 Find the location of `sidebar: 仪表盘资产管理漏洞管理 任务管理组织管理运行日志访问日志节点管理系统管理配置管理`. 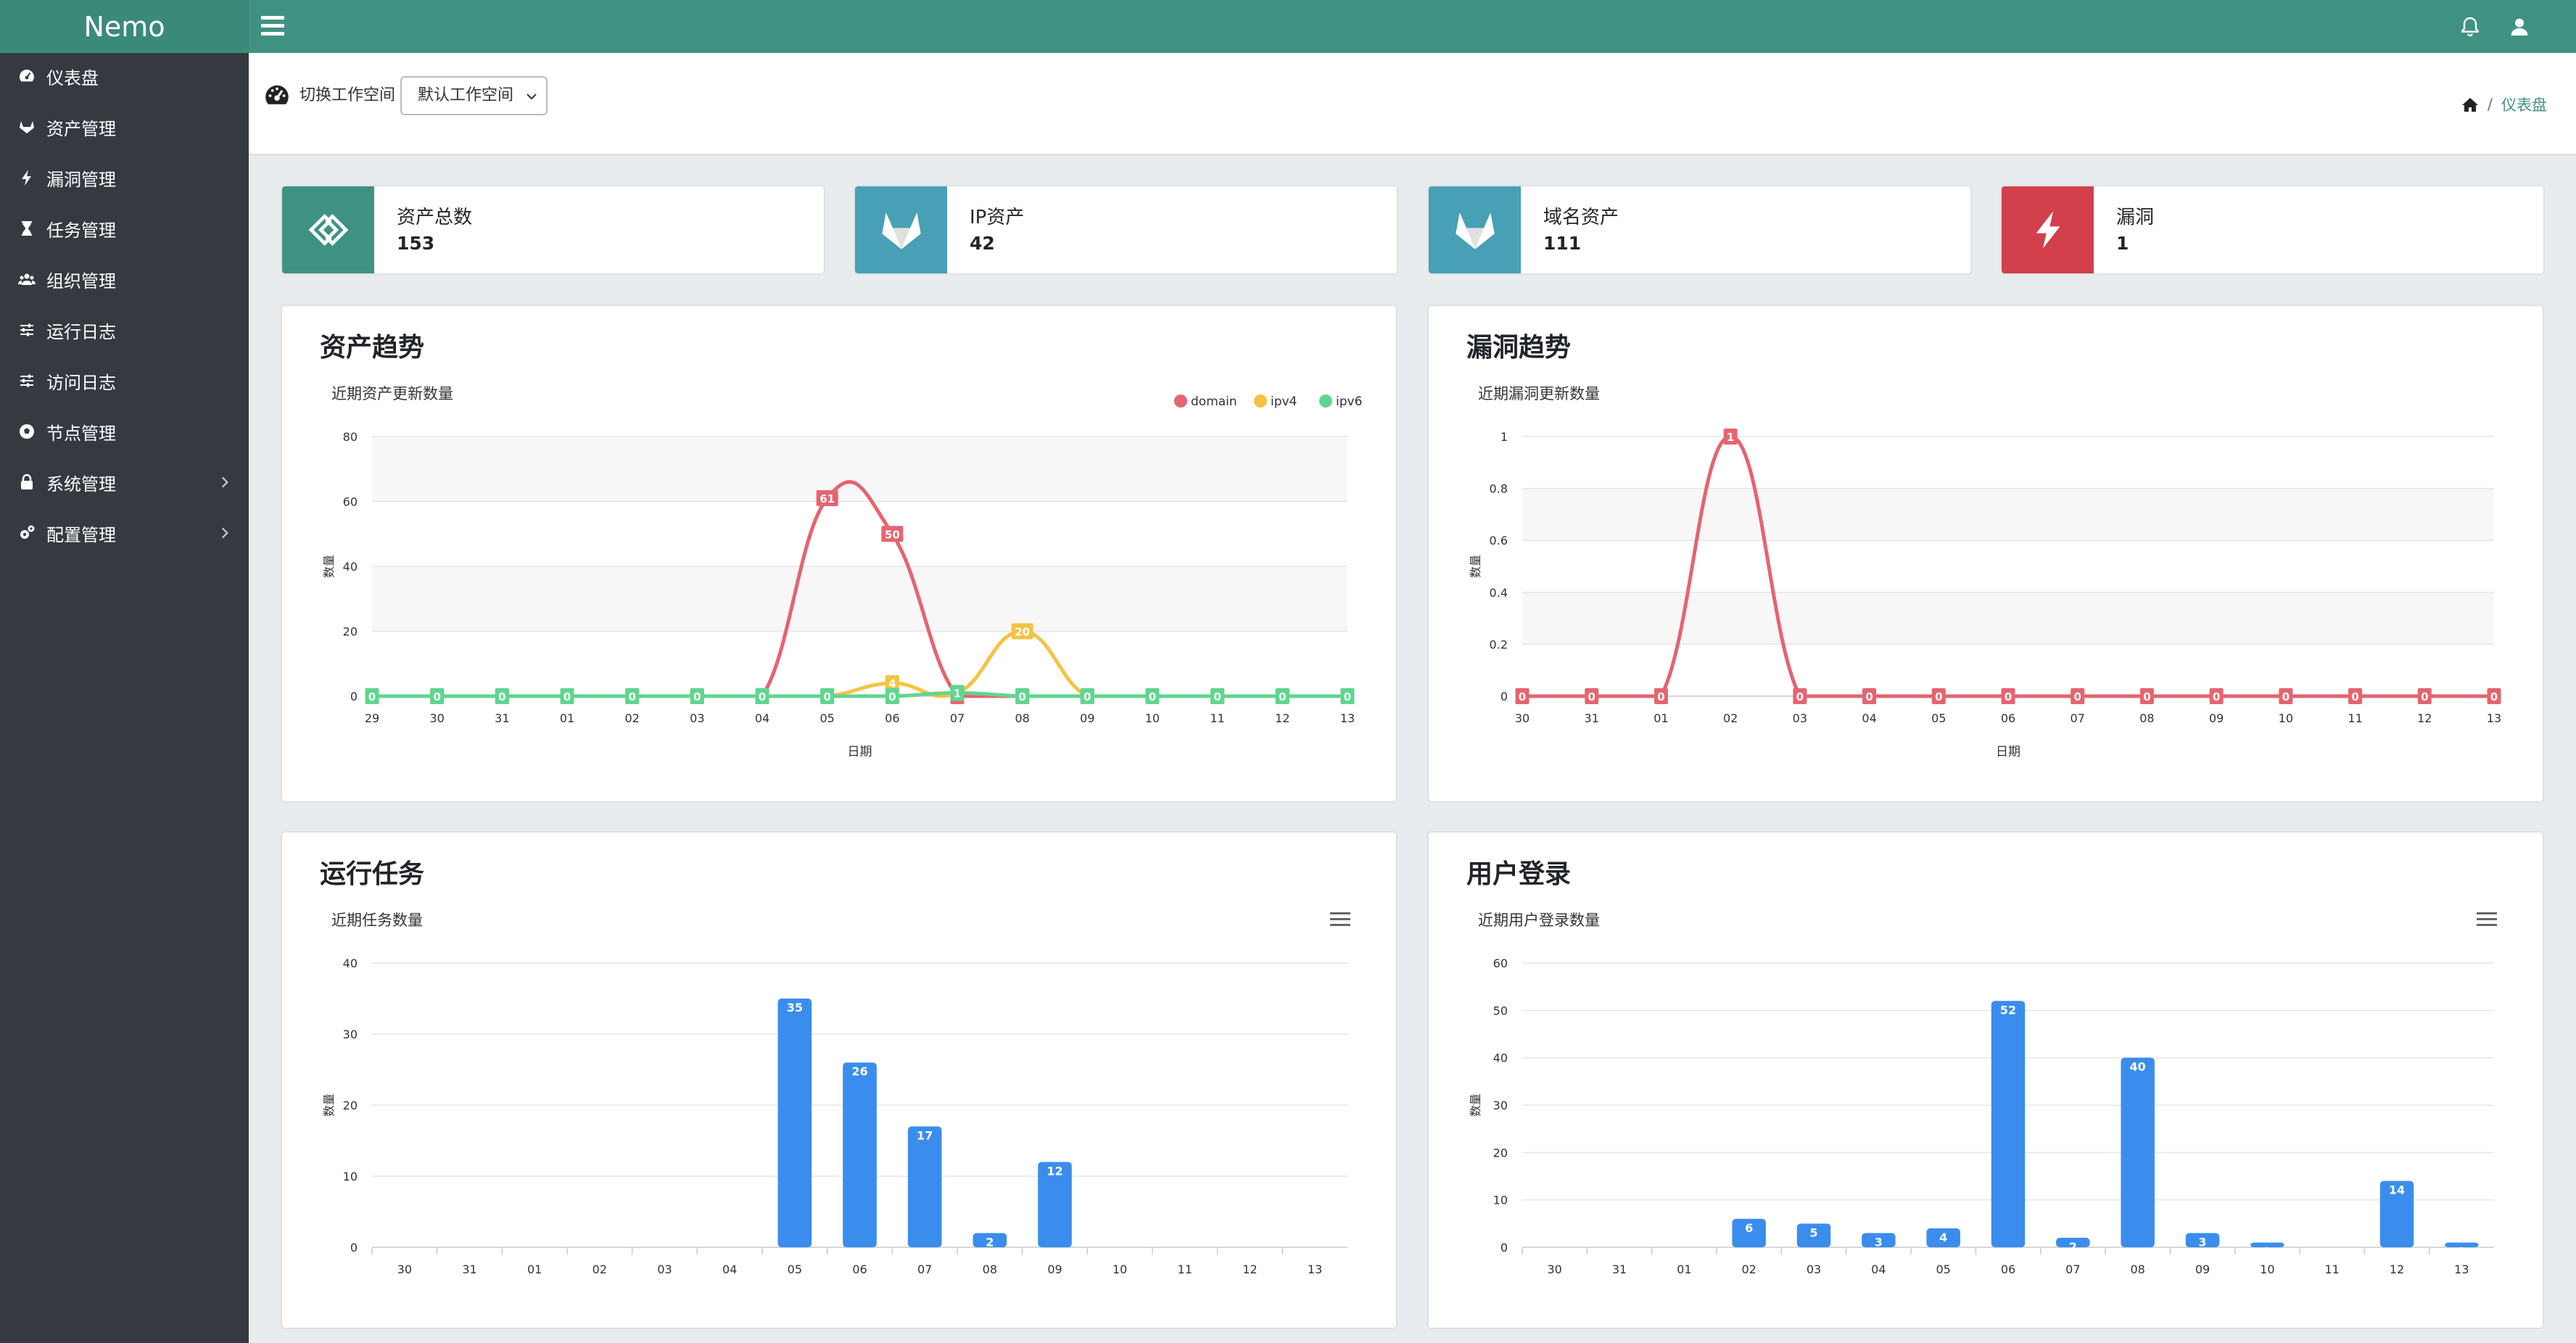

sidebar: 仪表盘资产管理漏洞管理 任务管理组织管理运行日志访问日志节点管理系统管理配置管理 is located at coordinates (124, 698).